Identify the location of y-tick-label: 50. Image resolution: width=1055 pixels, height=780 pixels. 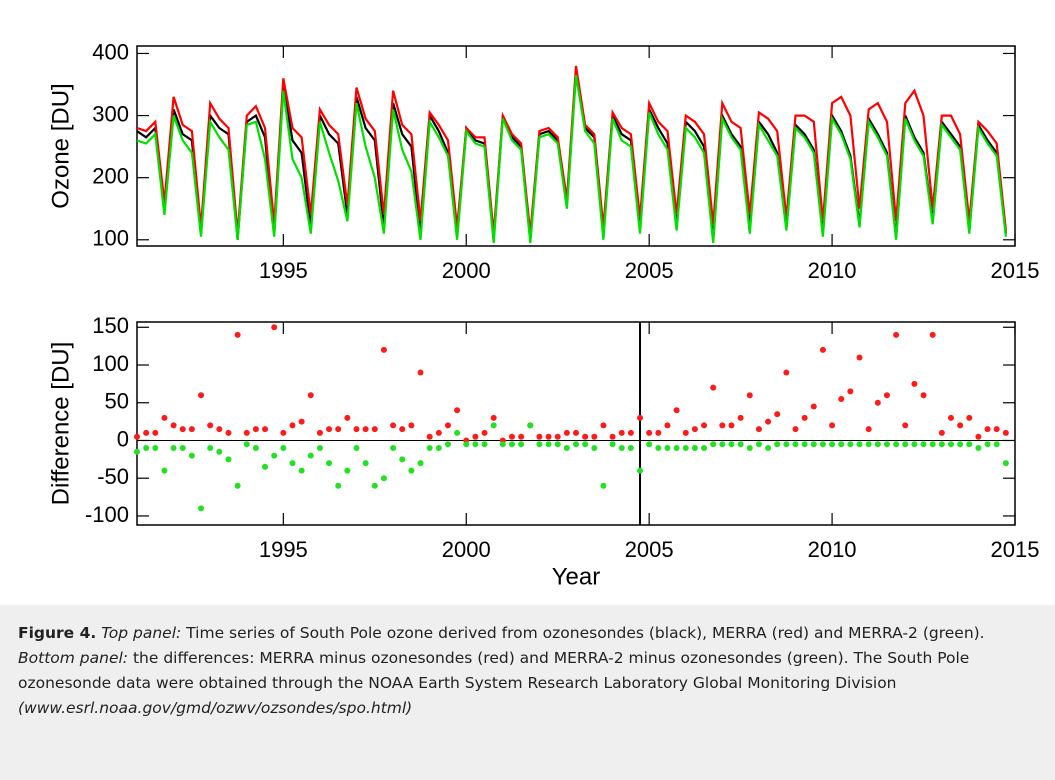
(117, 401).